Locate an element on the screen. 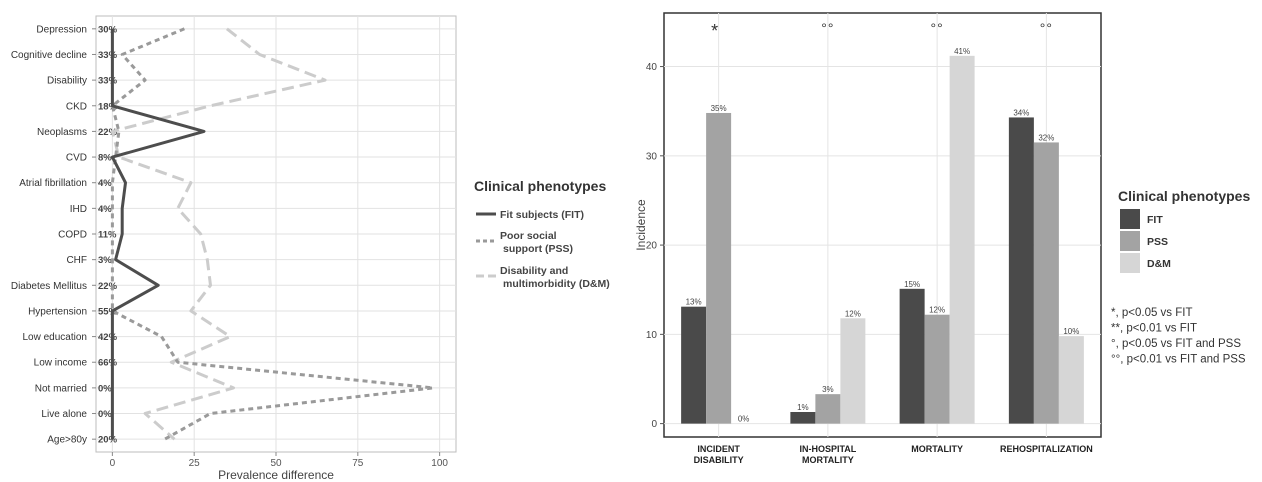 The width and height of the screenshot is (1262, 482). y-tick-label: IHD is located at coordinates (78, 209).